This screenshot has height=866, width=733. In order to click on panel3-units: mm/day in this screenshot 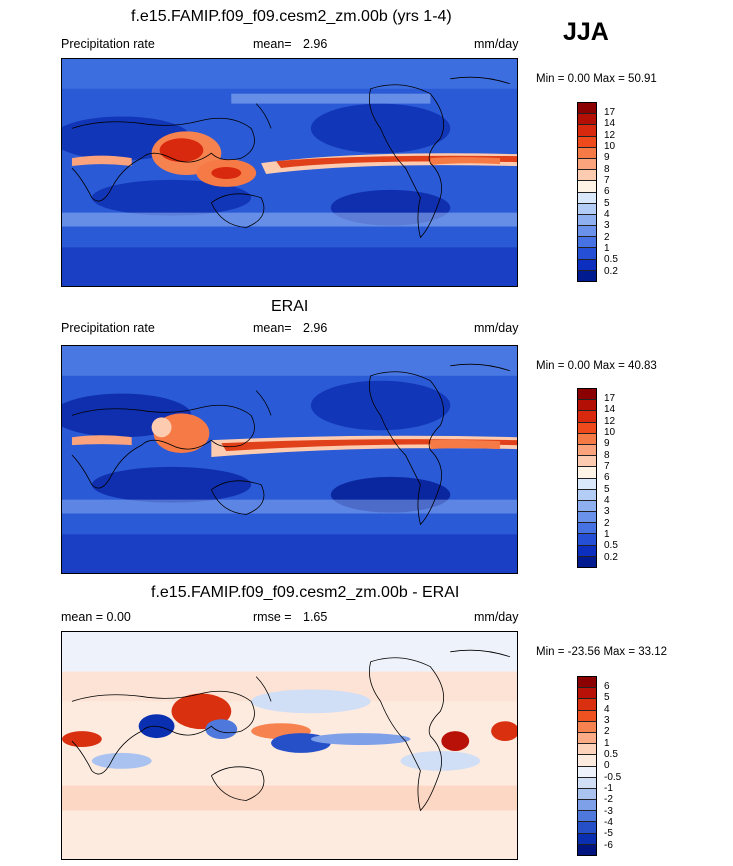, I will do `click(496, 617)`.